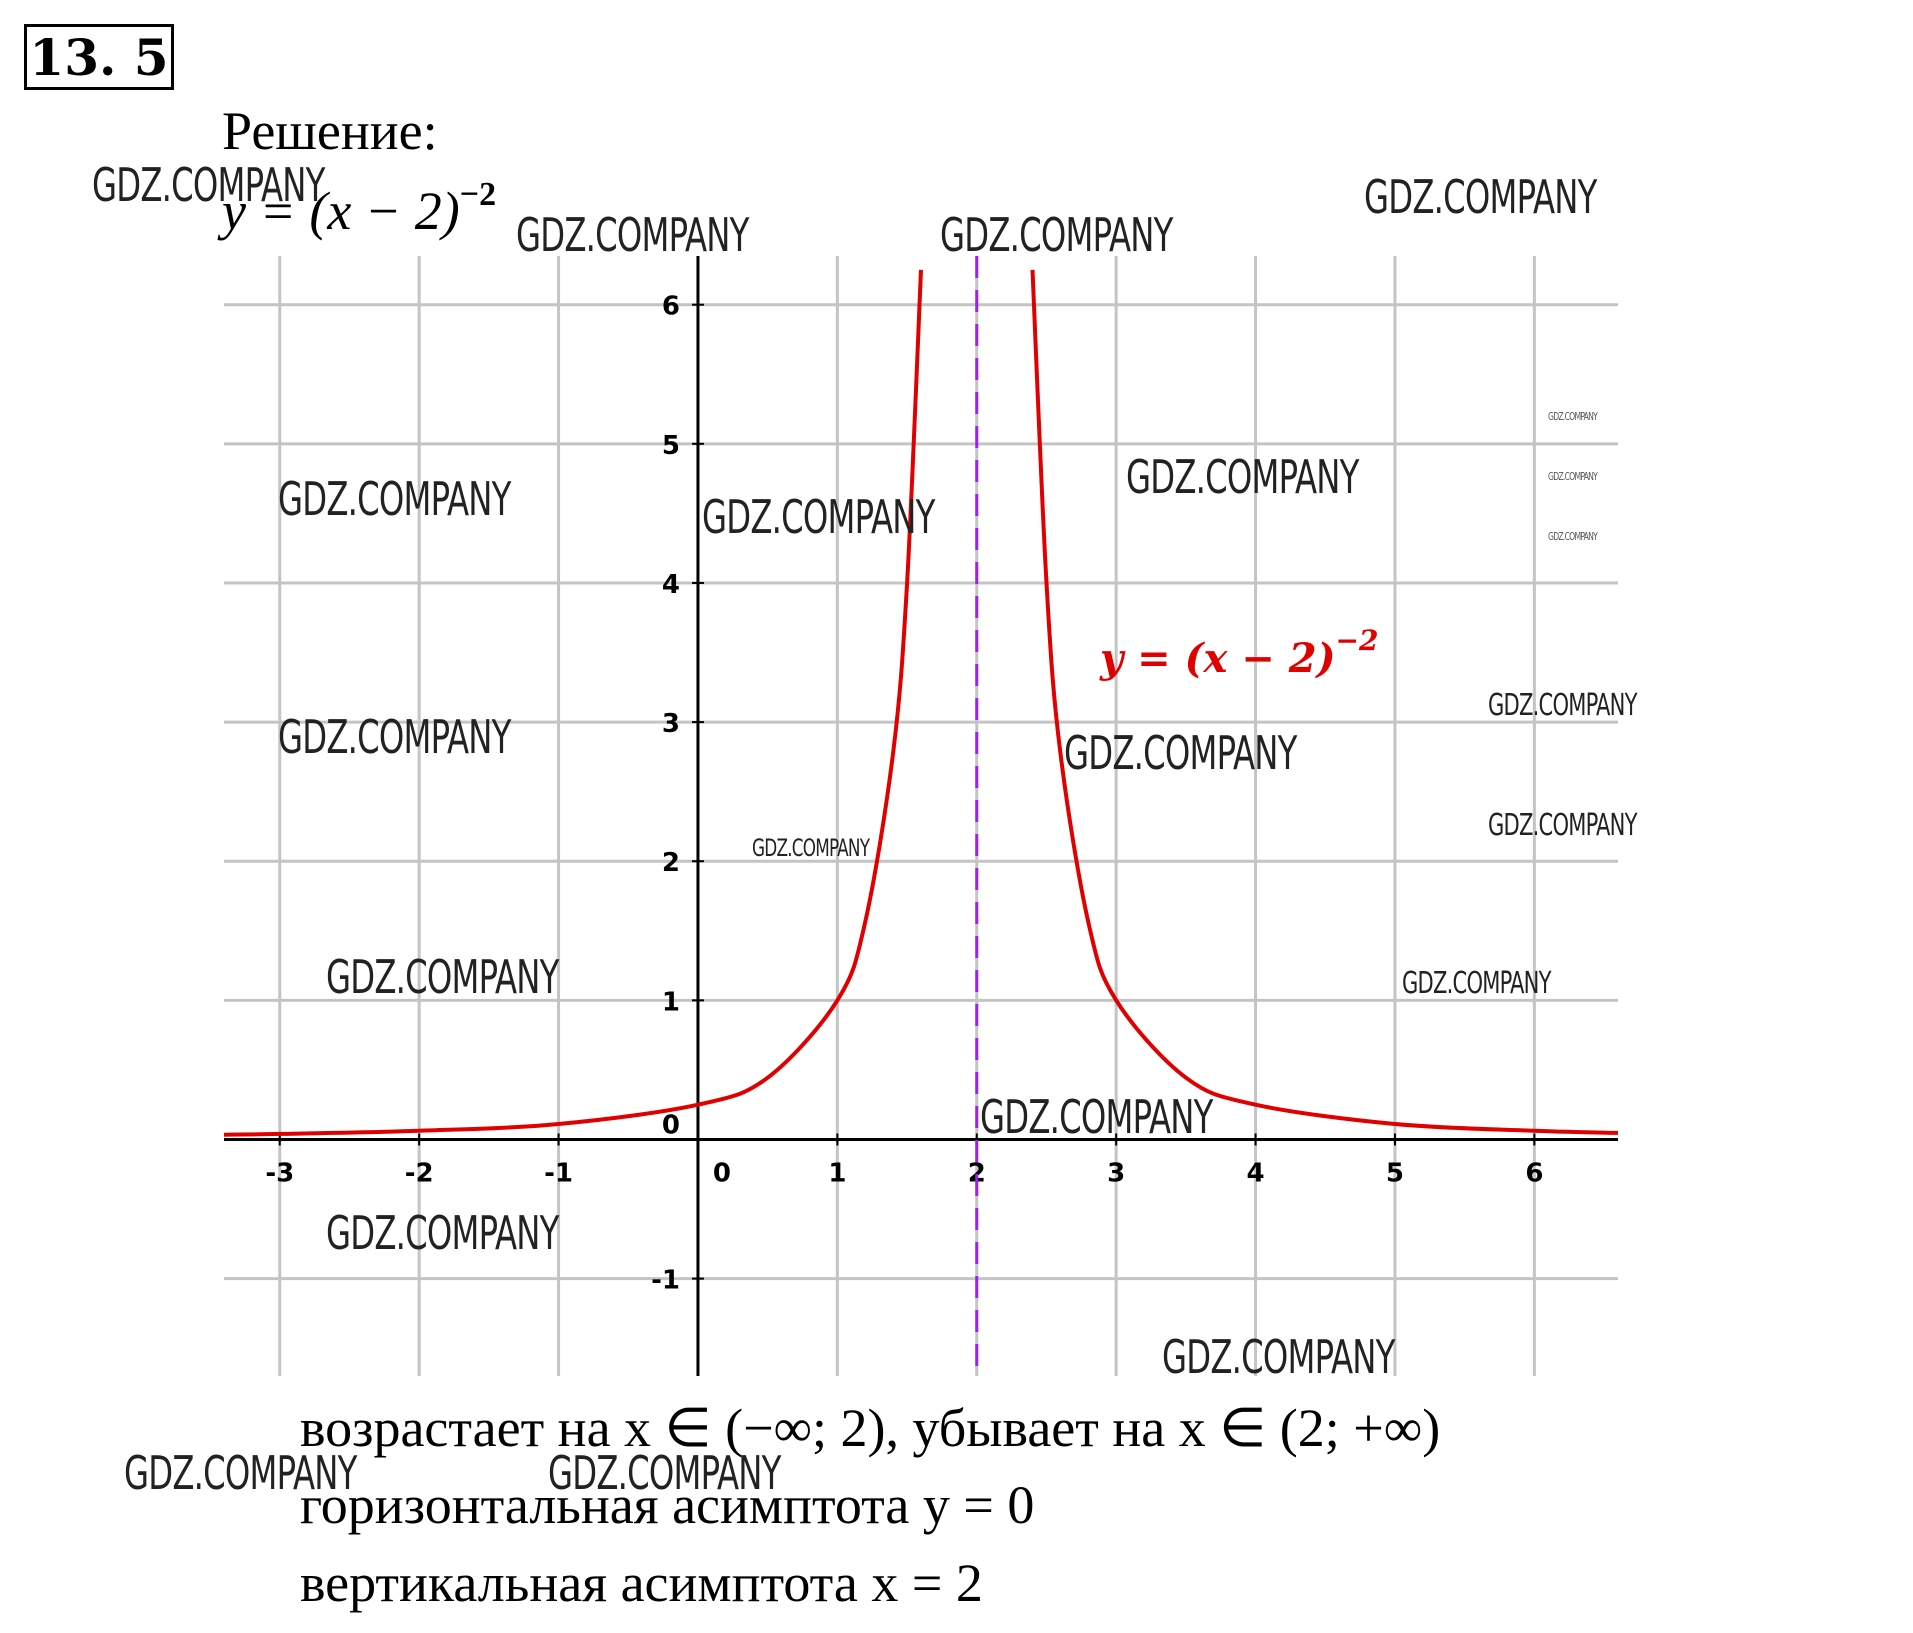 Image resolution: width=1913 pixels, height=1633 pixels. I want to click on problem-number: 13. 5, so click(99, 57).